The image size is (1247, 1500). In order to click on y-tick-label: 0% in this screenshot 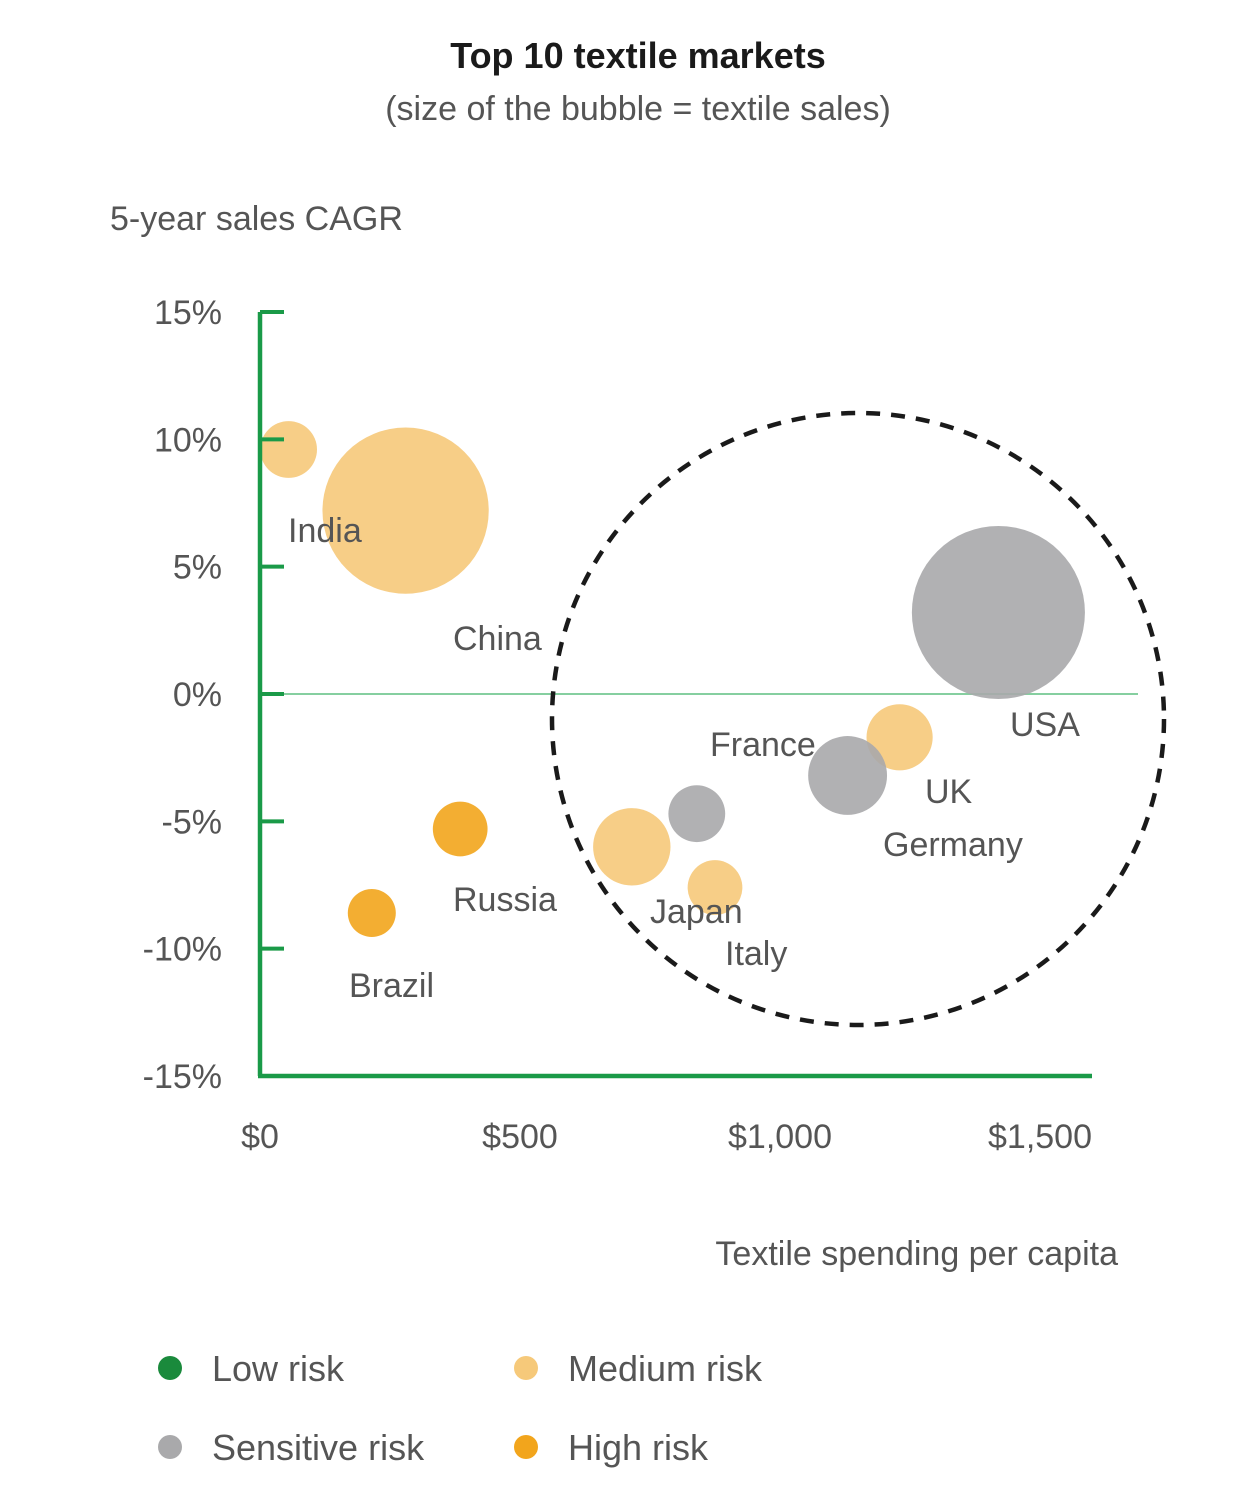, I will do `click(197, 695)`.